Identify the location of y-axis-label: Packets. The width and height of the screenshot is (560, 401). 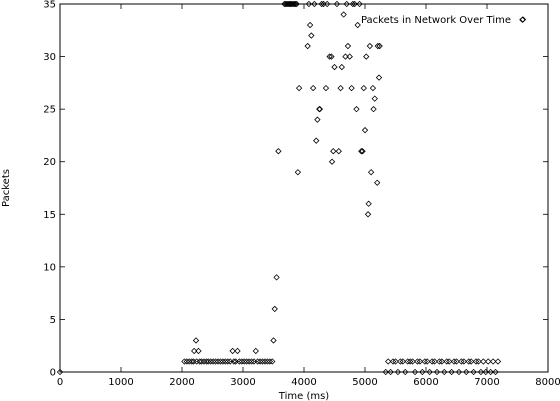
(6, 188).